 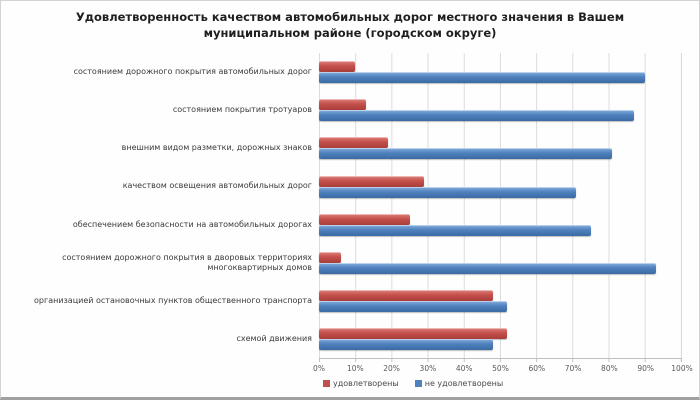 What do you see at coordinates (500, 368) in the screenshot?
I see `x-tick-label: 50%` at bounding box center [500, 368].